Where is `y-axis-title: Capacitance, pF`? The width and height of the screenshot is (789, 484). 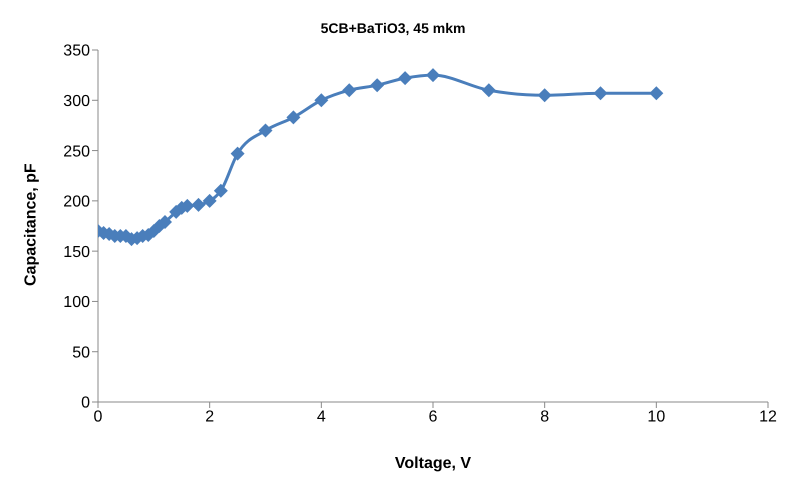
y-axis-title: Capacitance, pF is located at coordinates (31, 224).